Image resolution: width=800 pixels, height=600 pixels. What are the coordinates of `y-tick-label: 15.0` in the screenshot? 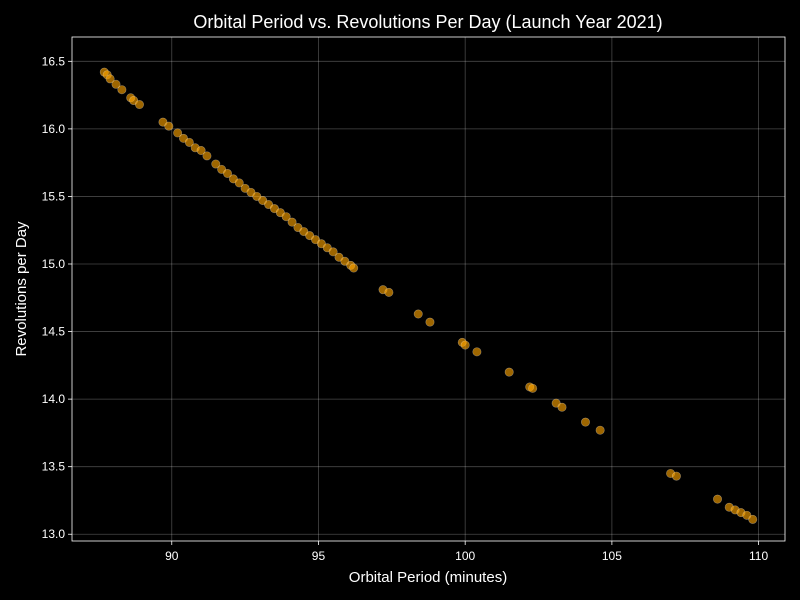 It's located at (54, 264).